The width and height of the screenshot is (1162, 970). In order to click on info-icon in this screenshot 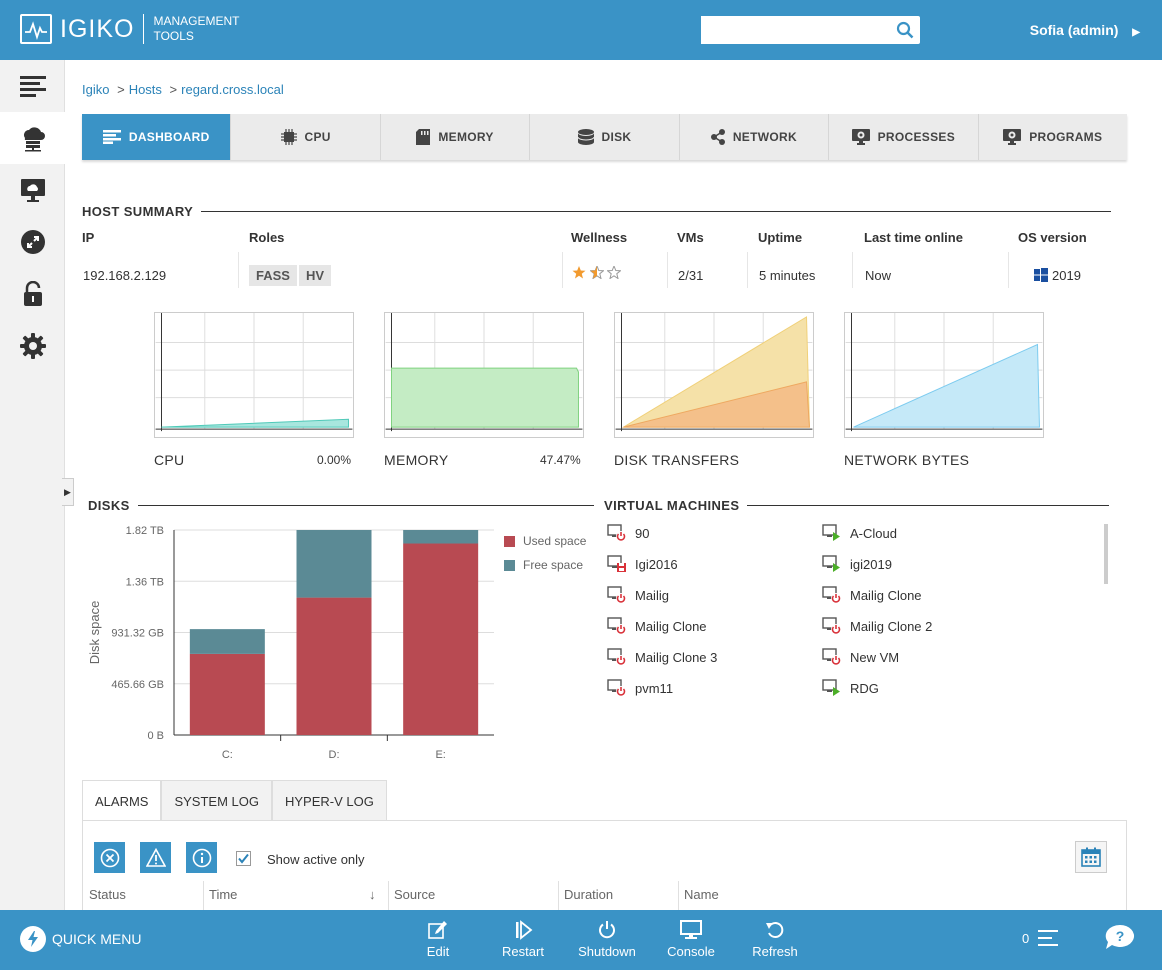, I will do `click(201, 857)`.